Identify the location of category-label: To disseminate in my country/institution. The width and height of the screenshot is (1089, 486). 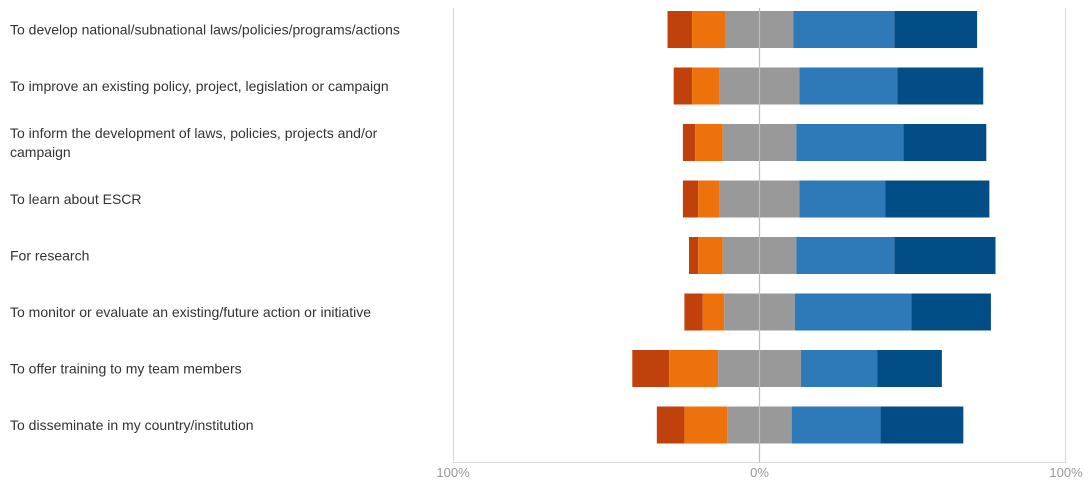
(132, 425).